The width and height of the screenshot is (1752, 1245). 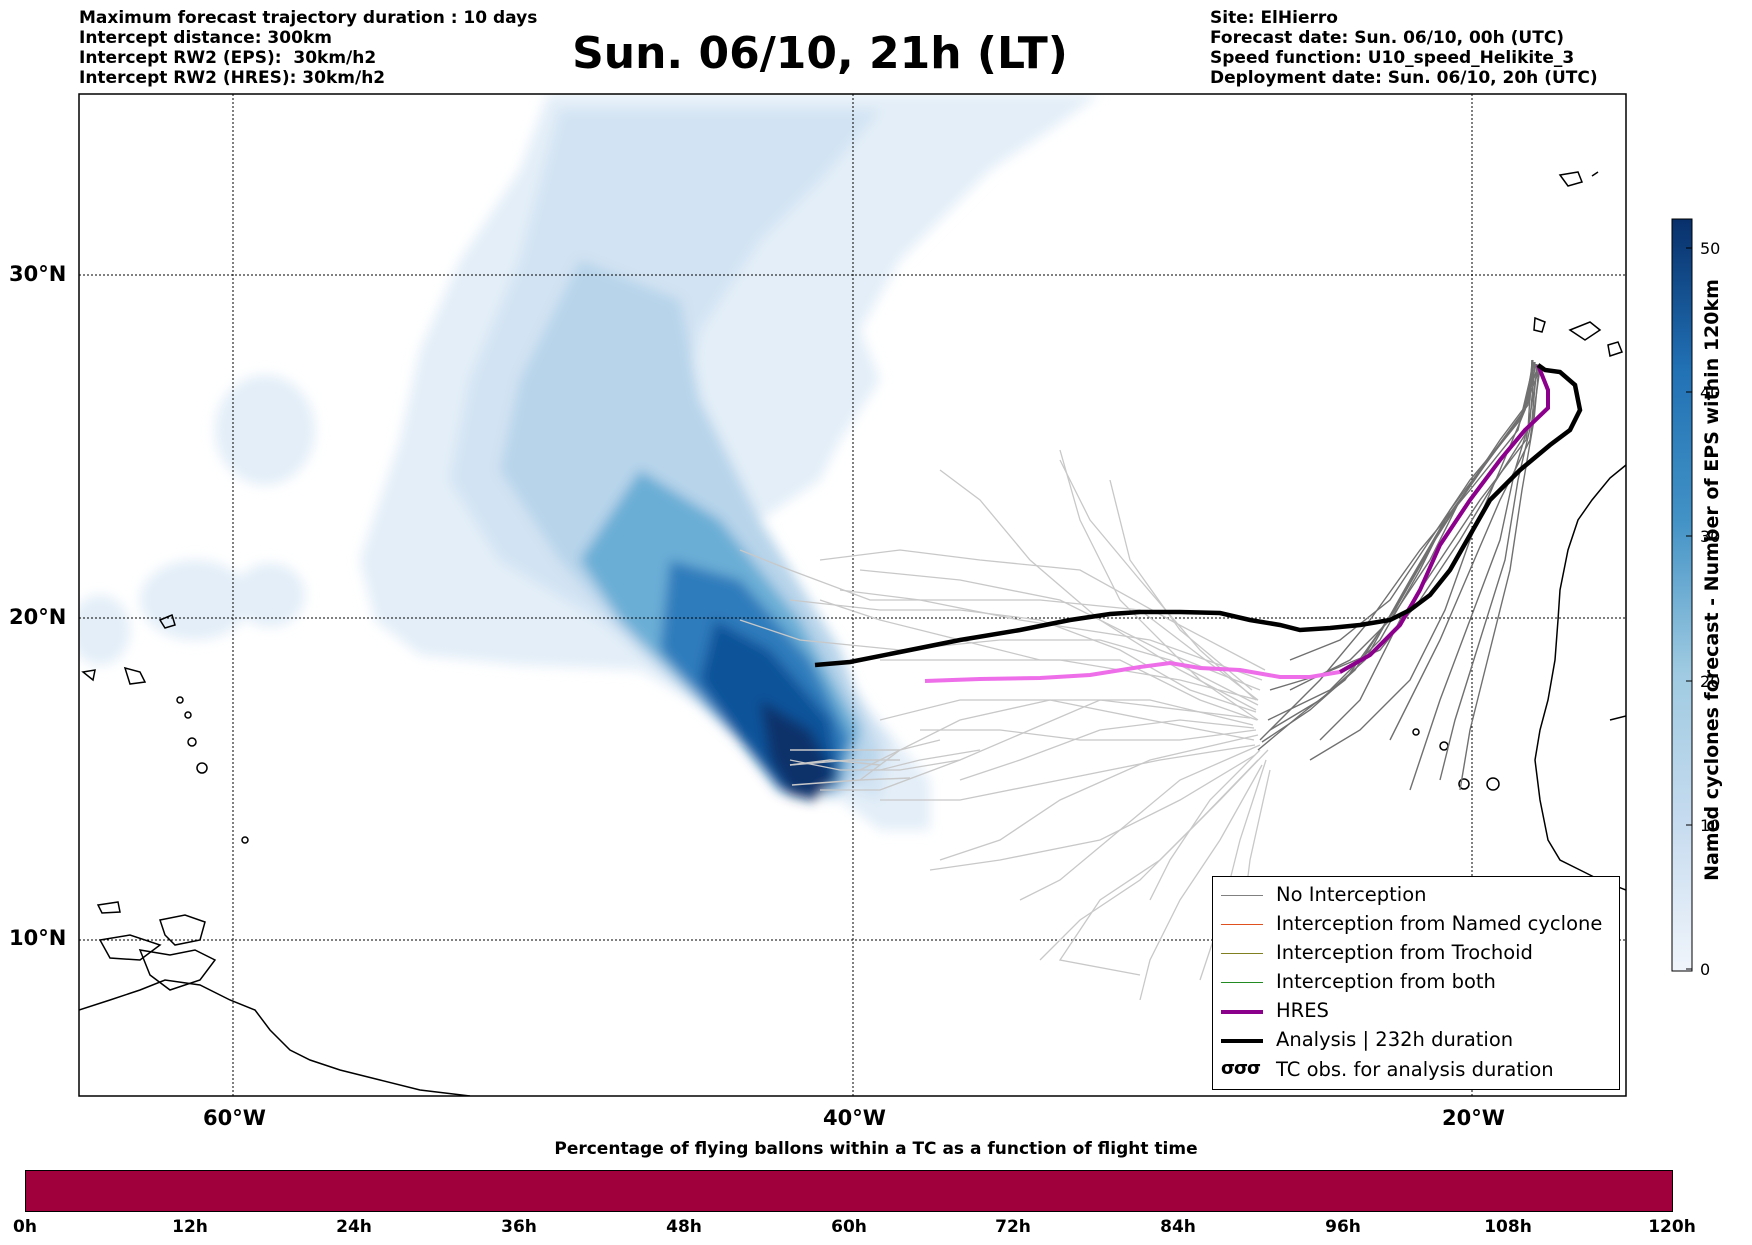 What do you see at coordinates (38, 274) in the screenshot?
I see `lat-label-30n: 30°N` at bounding box center [38, 274].